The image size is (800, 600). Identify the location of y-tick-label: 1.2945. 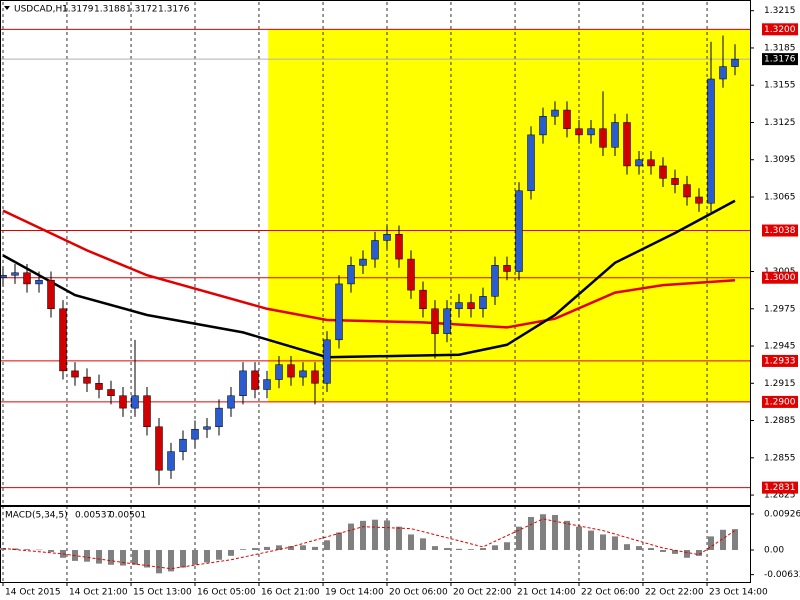
(780, 347).